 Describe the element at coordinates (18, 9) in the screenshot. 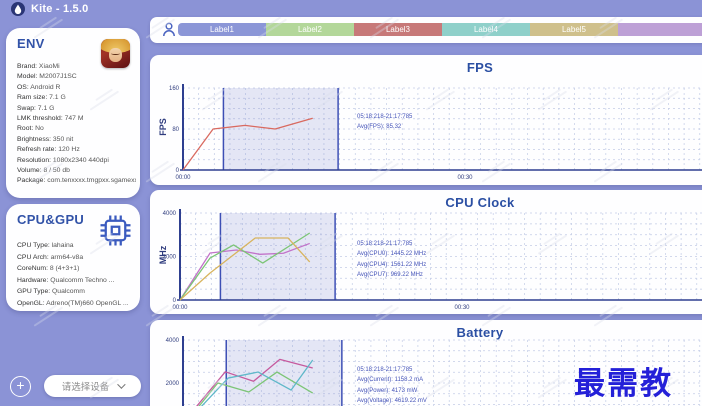

I see `app-logo-icon` at that location.